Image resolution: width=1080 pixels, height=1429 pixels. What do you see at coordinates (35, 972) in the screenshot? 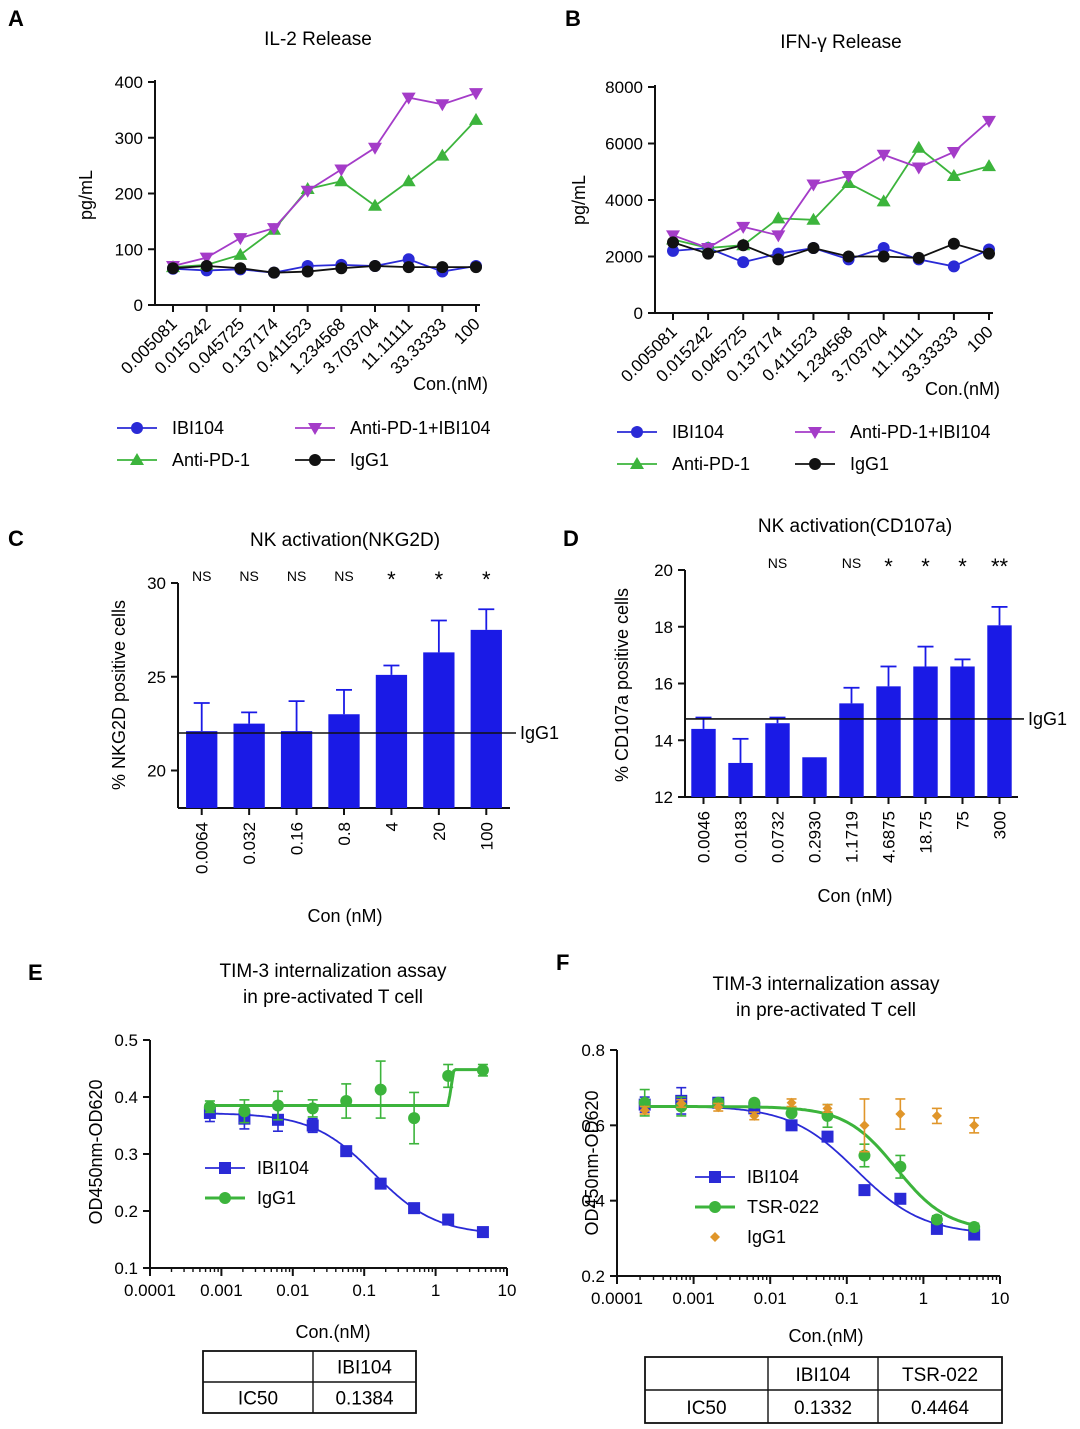
I see `panel-letter: E` at bounding box center [35, 972].